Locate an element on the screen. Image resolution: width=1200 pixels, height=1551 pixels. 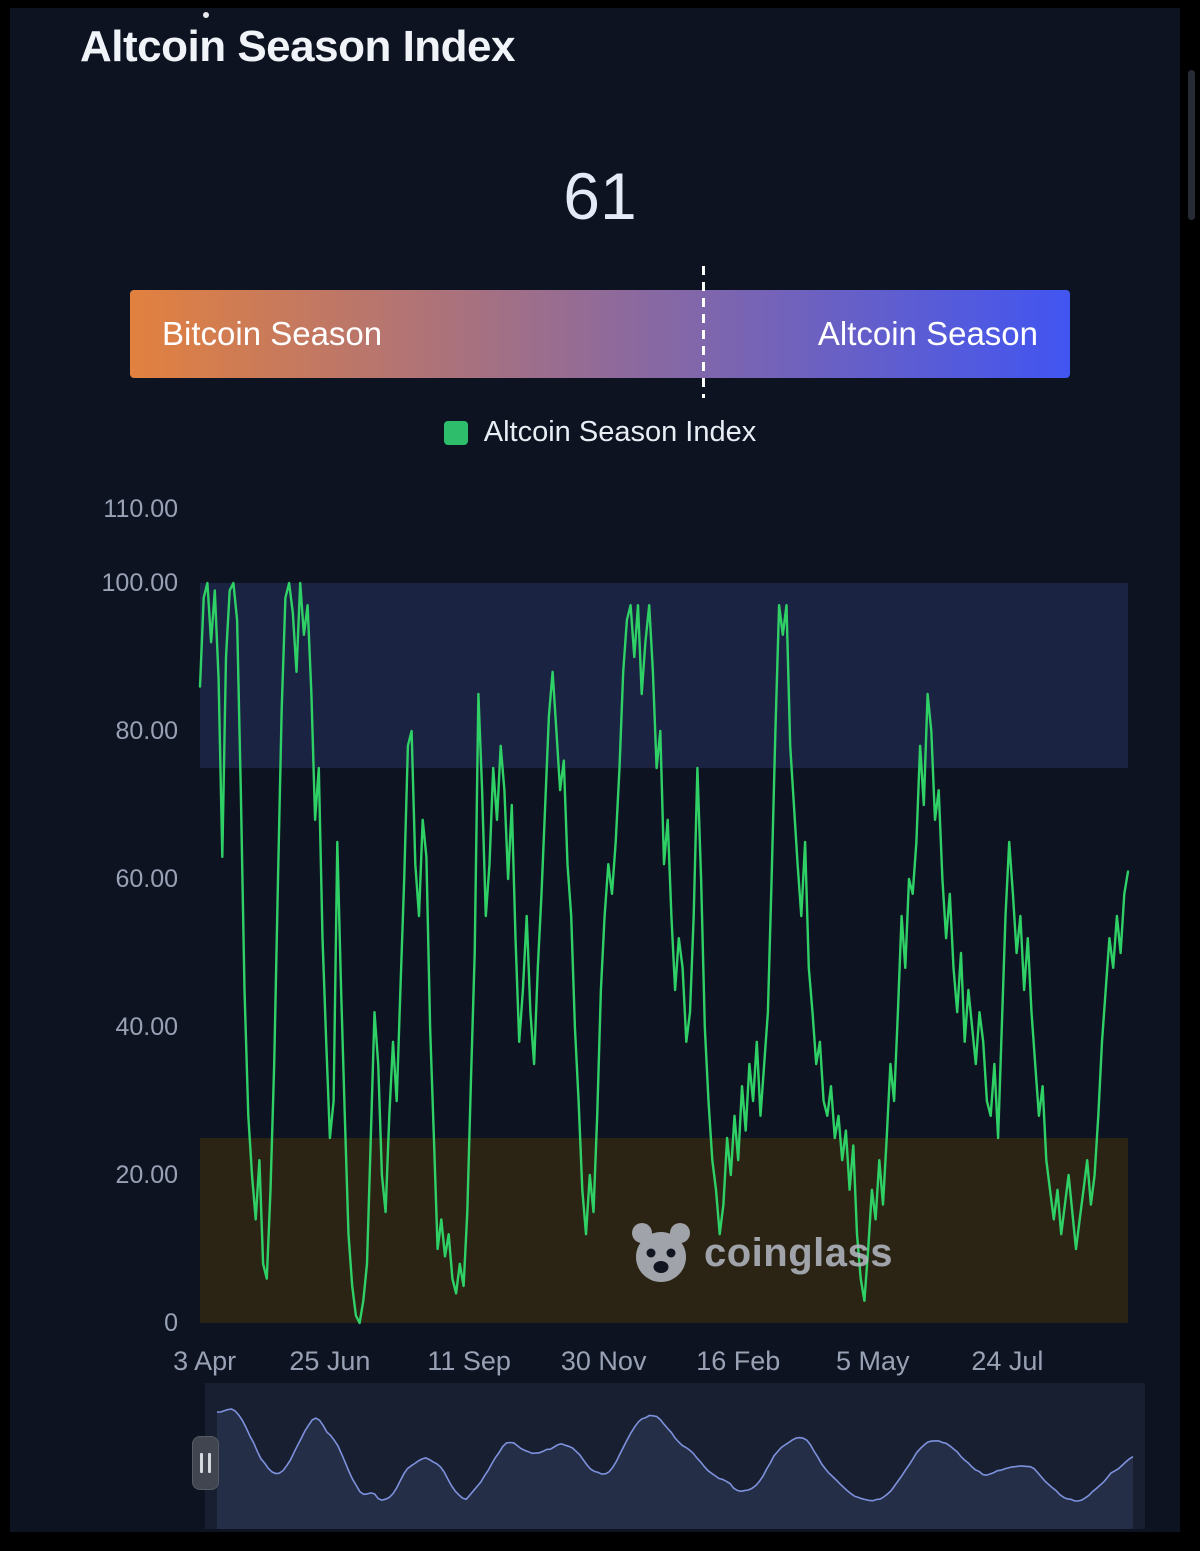
y-tick-label: 60.00 is located at coordinates (146, 879).